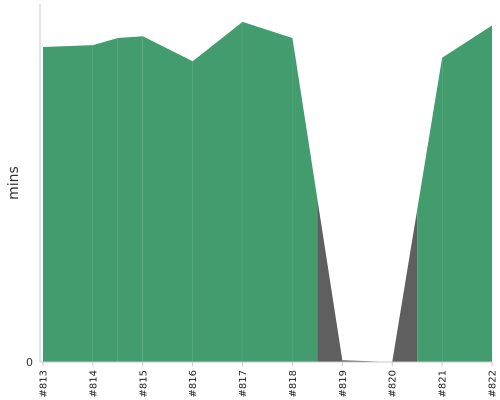  What do you see at coordinates (93, 383) in the screenshot?
I see `x-tick-label-1: #814` at bounding box center [93, 383].